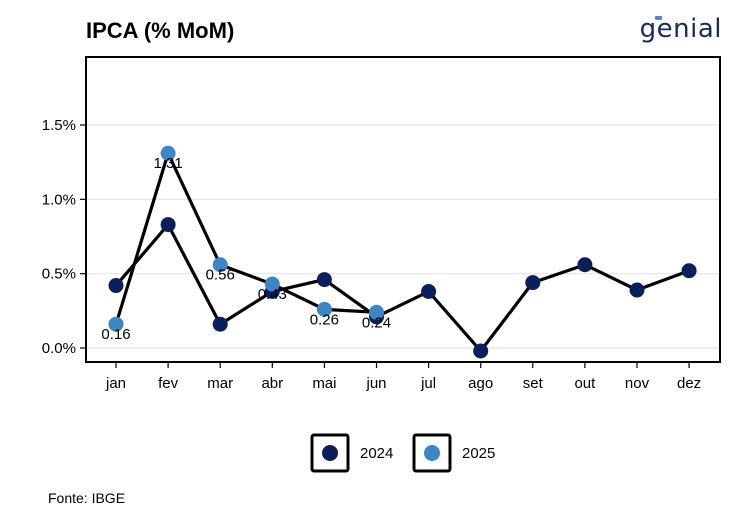 The image size is (744, 532). I want to click on data-labels: 0.16 1.31 0.56 0.43 0.26 0.24, so click(246, 249).